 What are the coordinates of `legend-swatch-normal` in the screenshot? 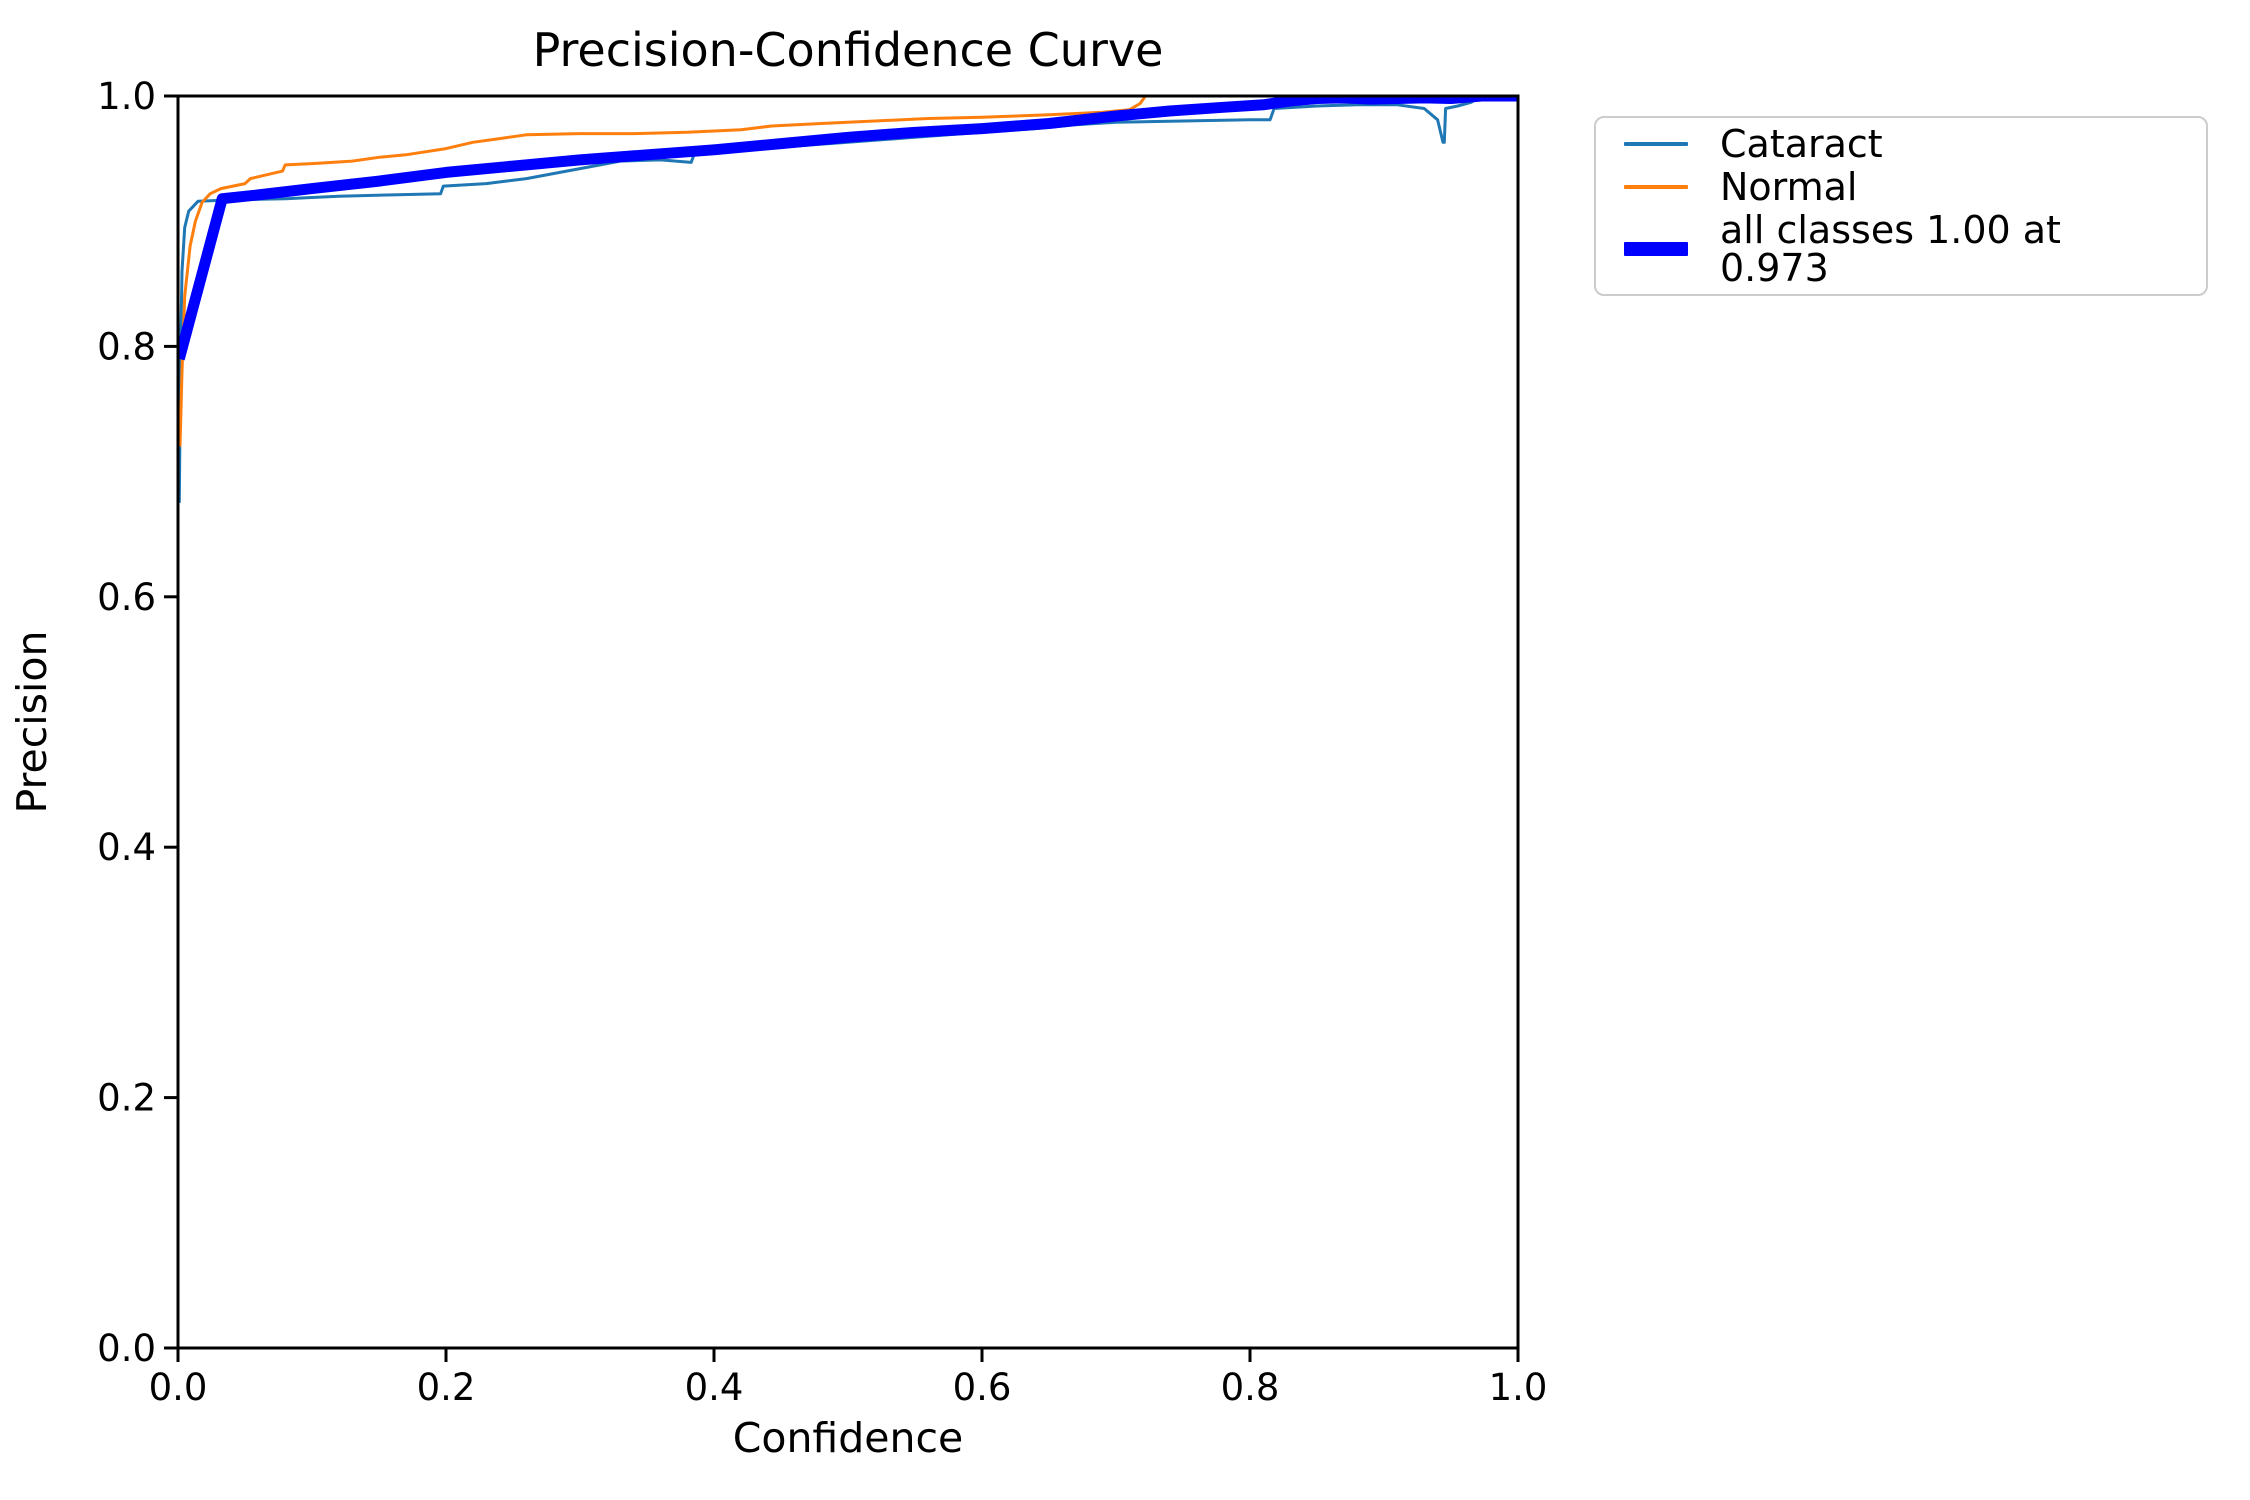 It's located at (1656, 186).